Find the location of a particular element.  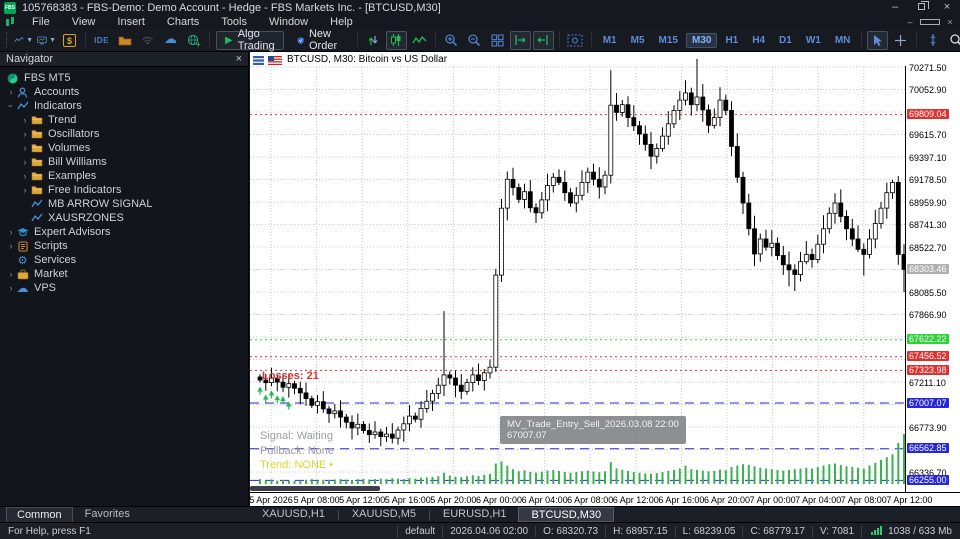

price-tick: 70271.50 is located at coordinates (928, 67).